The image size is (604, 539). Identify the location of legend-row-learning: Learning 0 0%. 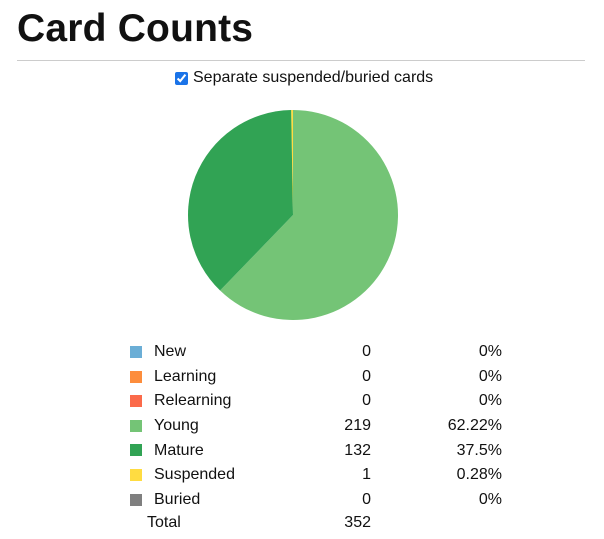
(313, 377).